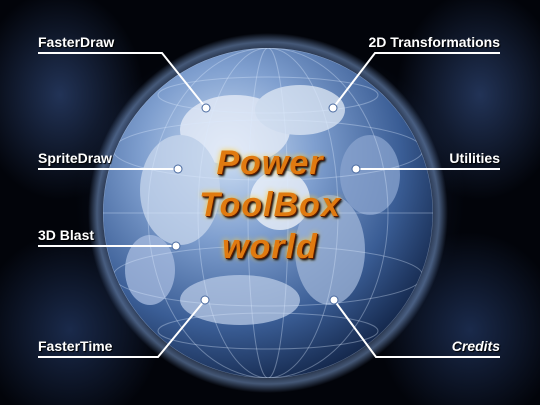  Describe the element at coordinates (76, 42) in the screenshot. I see `menu-fasterdraw: FasterDraw` at that location.